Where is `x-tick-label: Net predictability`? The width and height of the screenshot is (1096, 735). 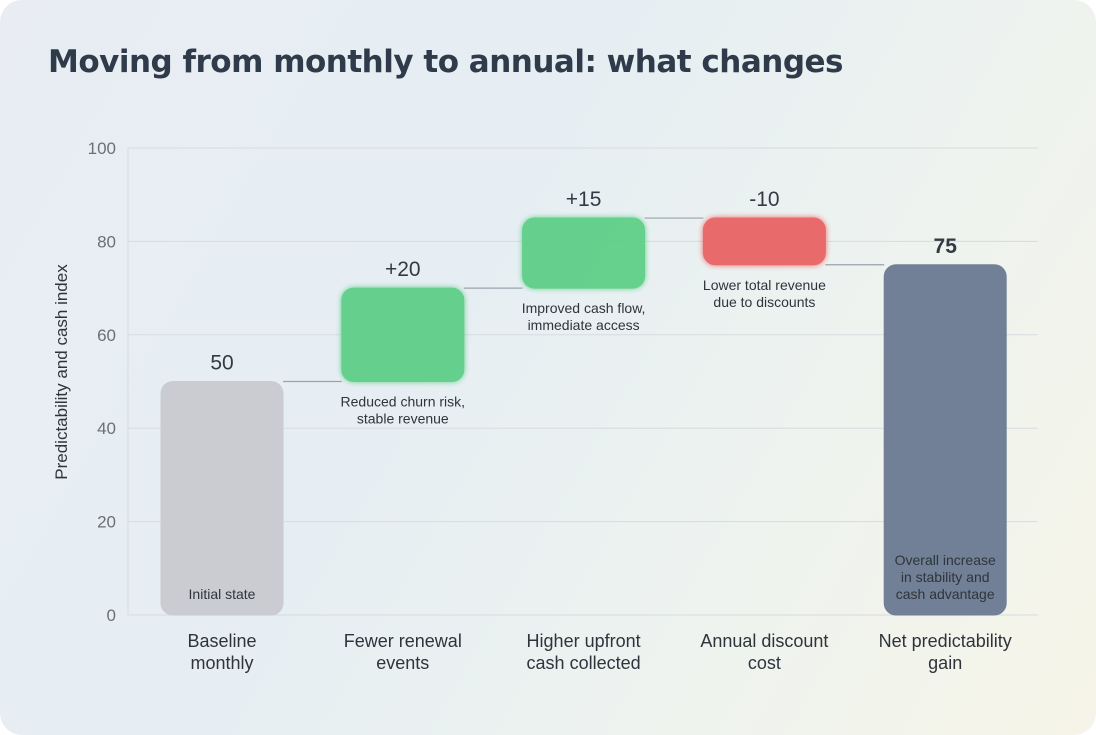
x-tick-label: Net predictability is located at coordinates (945, 641).